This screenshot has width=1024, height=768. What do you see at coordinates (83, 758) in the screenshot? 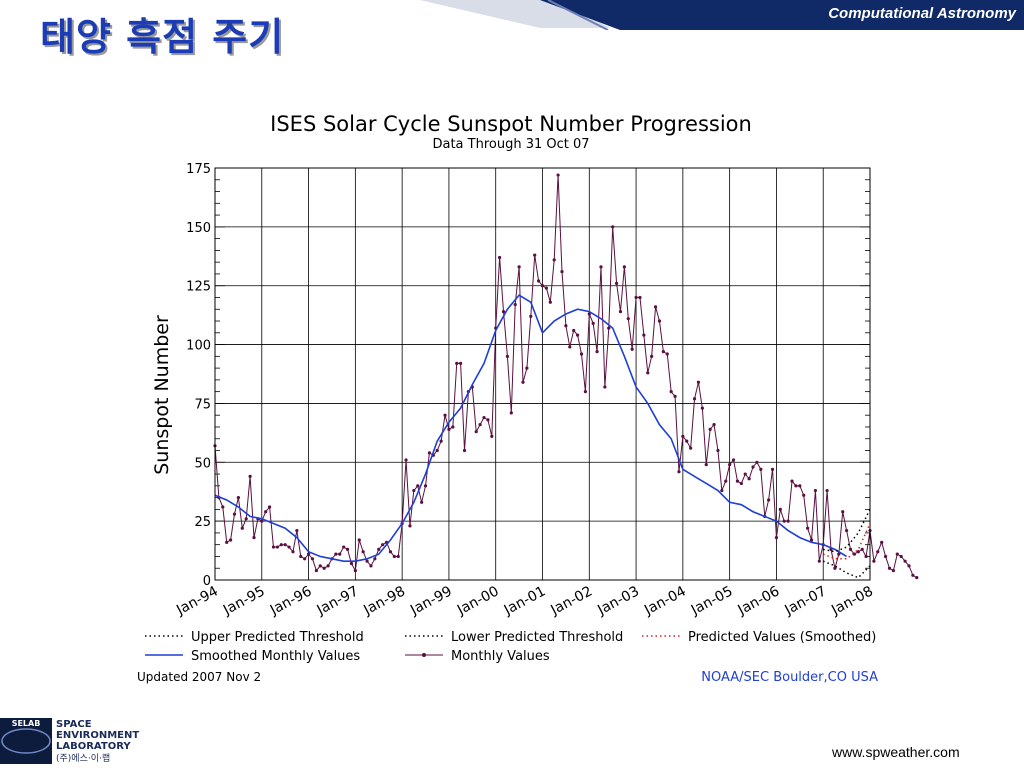
I see `logo-line-4: (주)에스·이·랩` at bounding box center [83, 758].